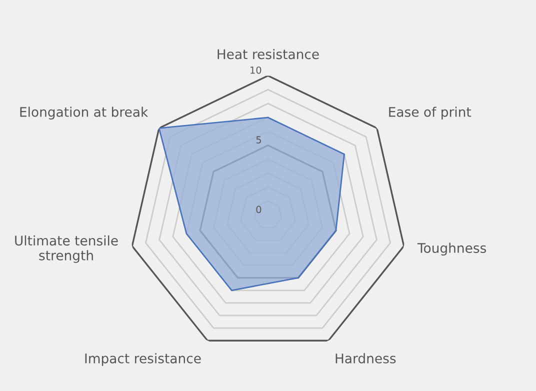 The image size is (536, 391). What do you see at coordinates (143, 359) in the screenshot?
I see `spoke-label: Impact resistance` at bounding box center [143, 359].